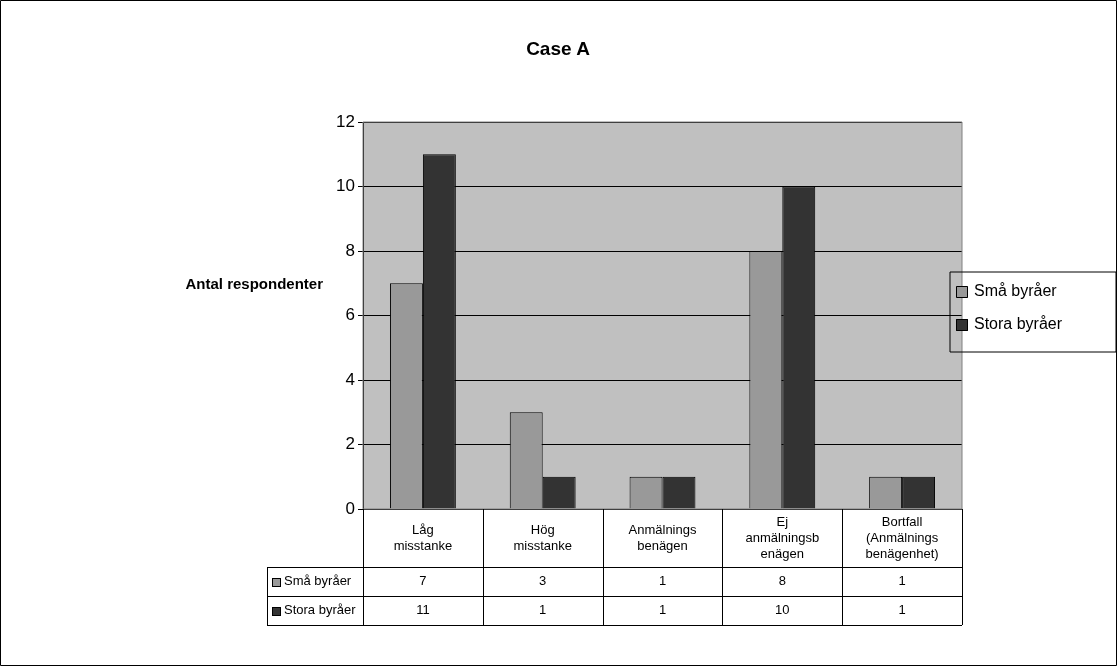 This screenshot has height=666, width=1117. What do you see at coordinates (662, 537) in the screenshot?
I see `x-tick-label: Anmälnings benägen` at bounding box center [662, 537].